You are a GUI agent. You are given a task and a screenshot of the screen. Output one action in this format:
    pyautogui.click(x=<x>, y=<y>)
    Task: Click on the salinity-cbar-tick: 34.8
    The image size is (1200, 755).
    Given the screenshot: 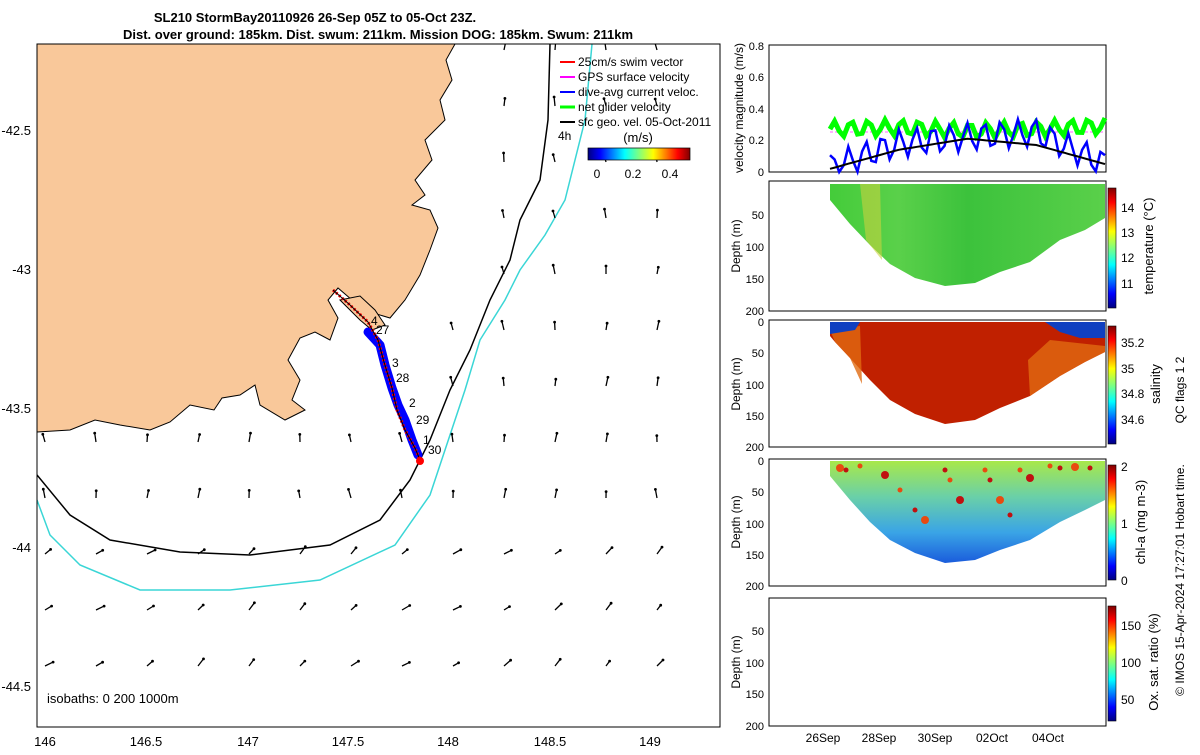 What is the action you would take?
    pyautogui.click(x=1133, y=394)
    